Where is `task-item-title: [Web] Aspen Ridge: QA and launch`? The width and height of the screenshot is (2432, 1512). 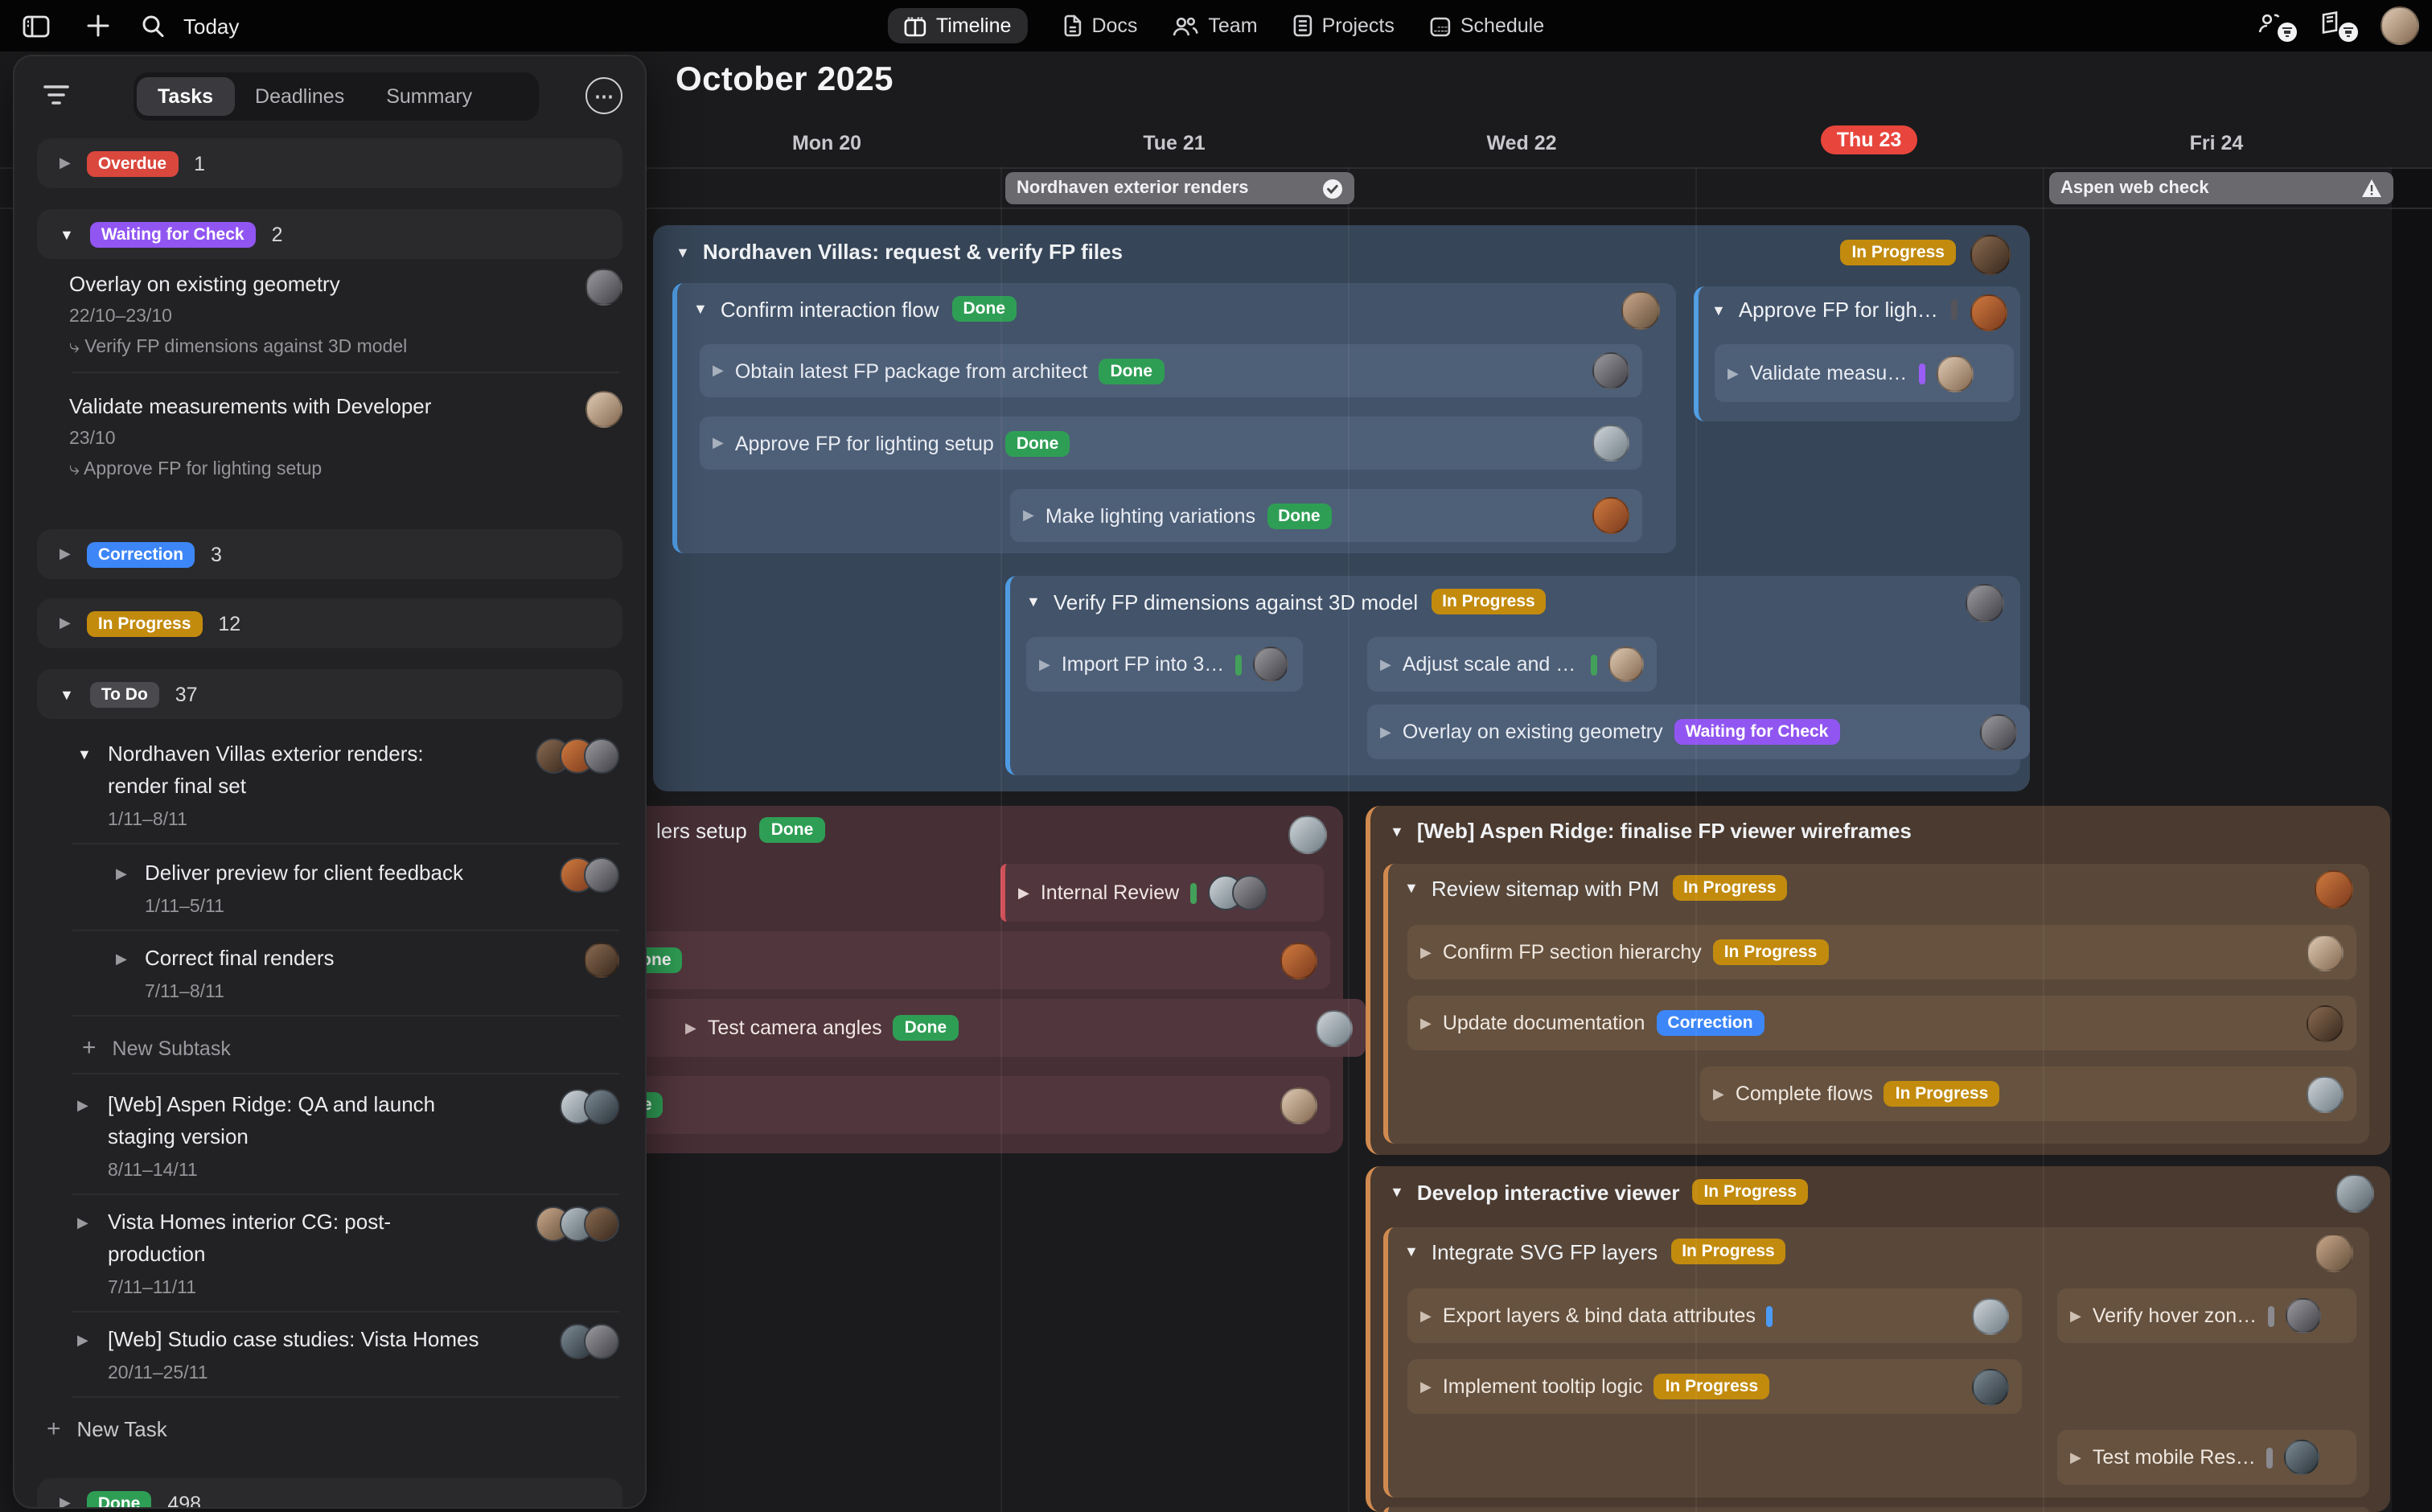
task-item-title: [Web] Aspen Ridge: QA and launch is located at coordinates (272, 1104).